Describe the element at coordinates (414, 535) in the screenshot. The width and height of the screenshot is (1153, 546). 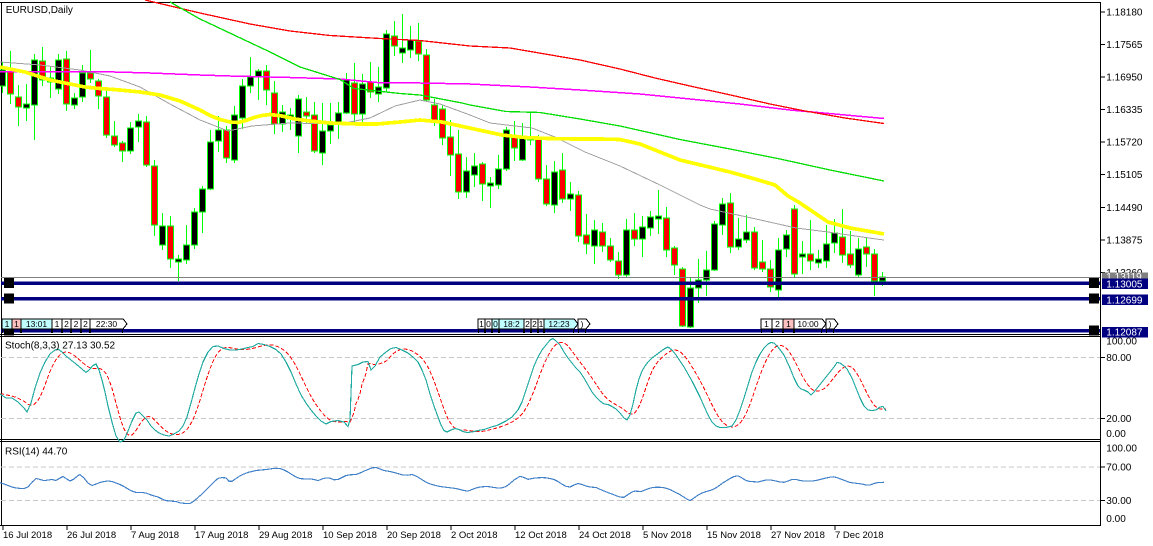
I see `svg-text: 20 Sep 2018` at that location.